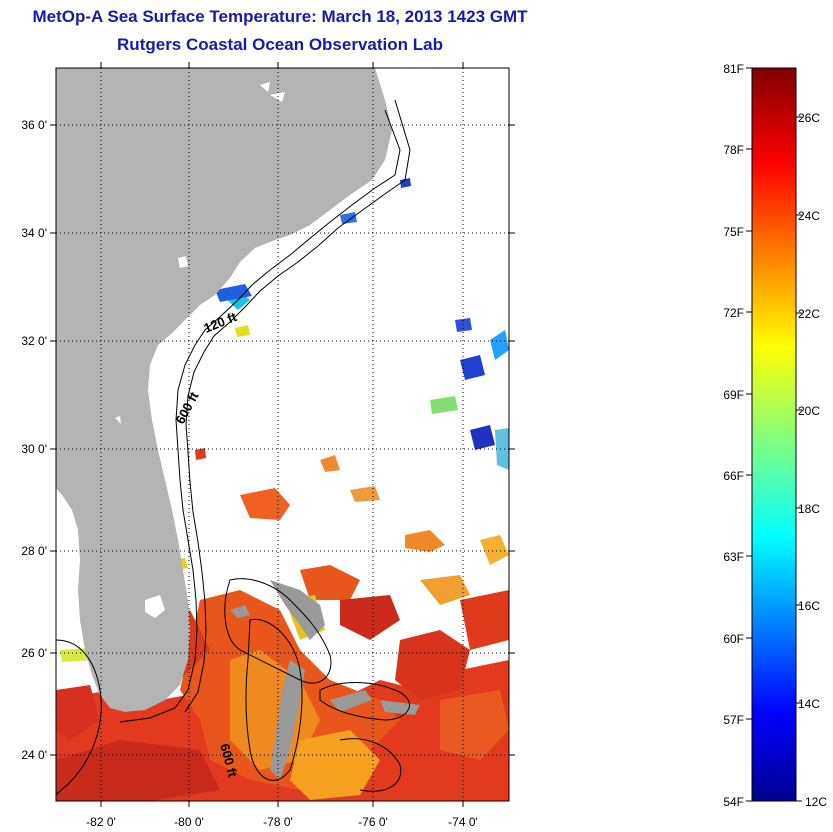 The height and width of the screenshot is (832, 833). What do you see at coordinates (278, 822) in the screenshot?
I see `lon-label: -78 0'` at bounding box center [278, 822].